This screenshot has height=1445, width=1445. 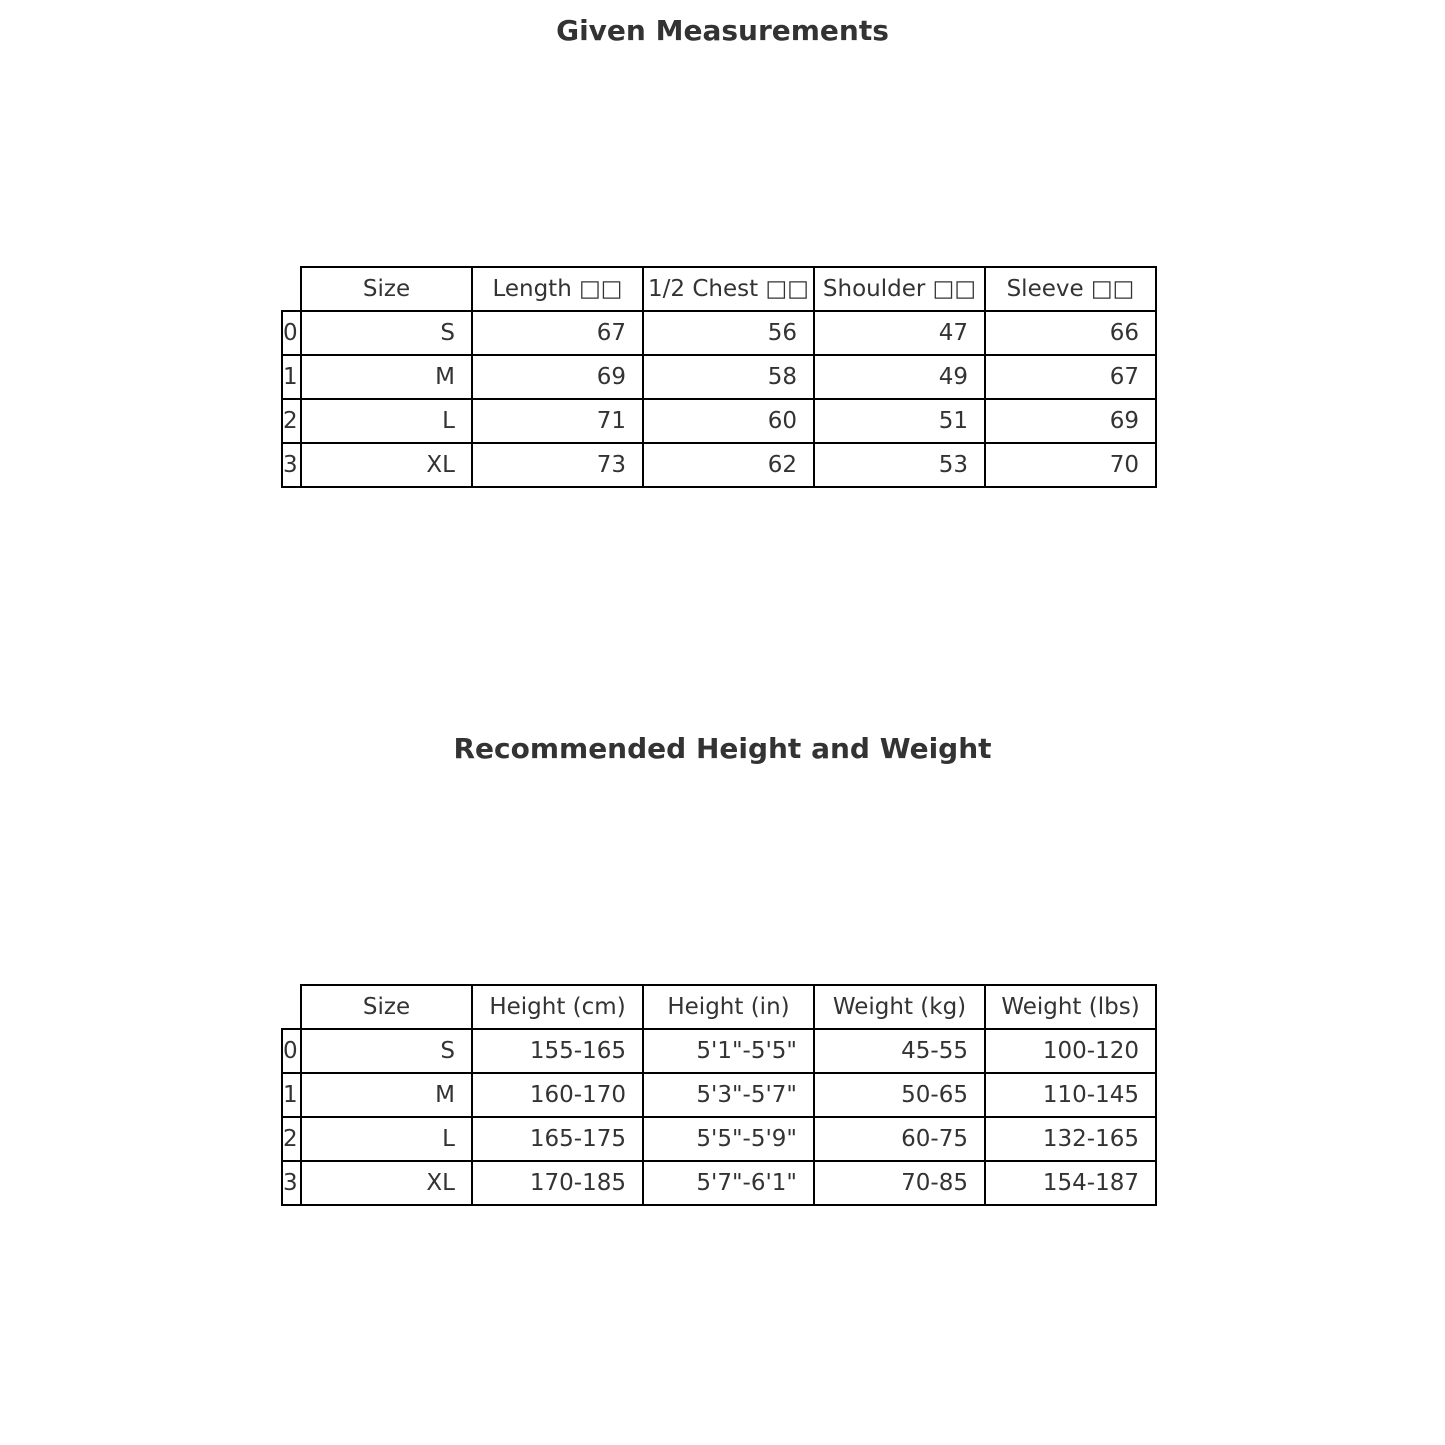 What do you see at coordinates (899, 1139) in the screenshot?
I see `table-cell: 60-75` at bounding box center [899, 1139].